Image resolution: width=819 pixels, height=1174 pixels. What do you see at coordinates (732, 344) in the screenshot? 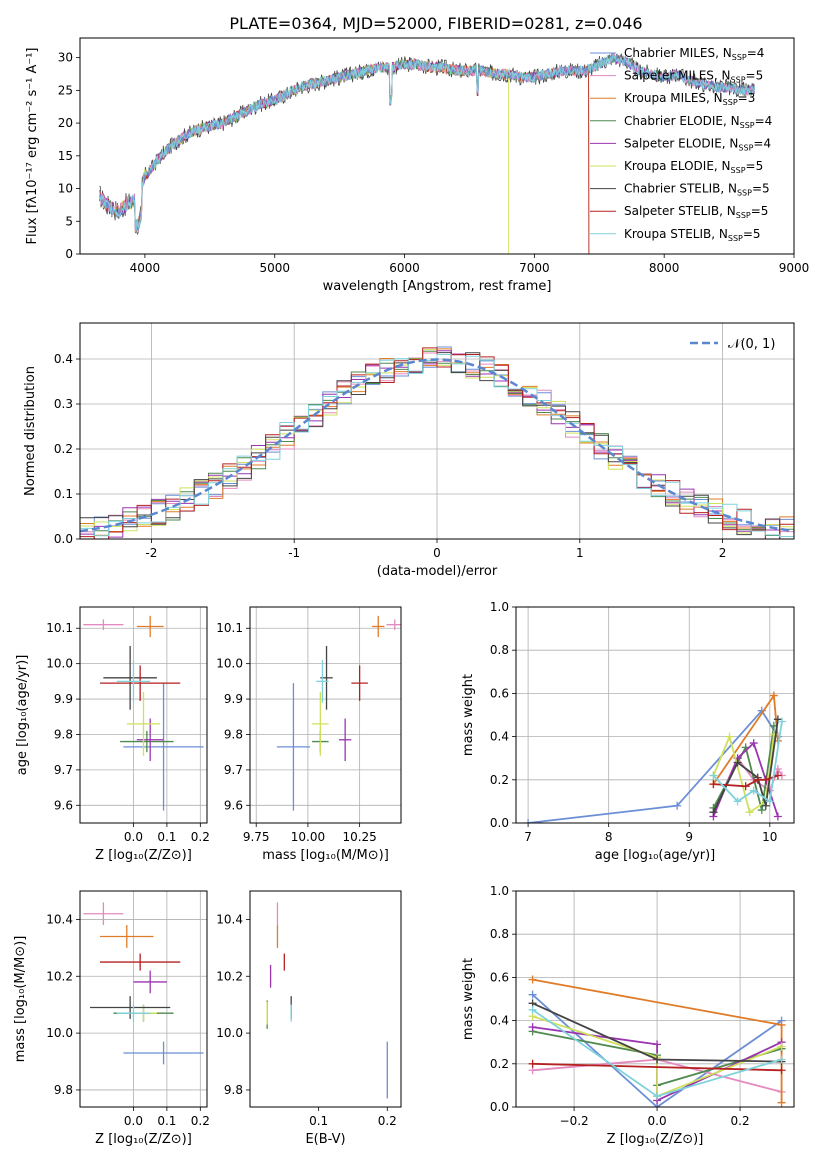
I see `legend: 𝒩(0, 1)` at bounding box center [732, 344].